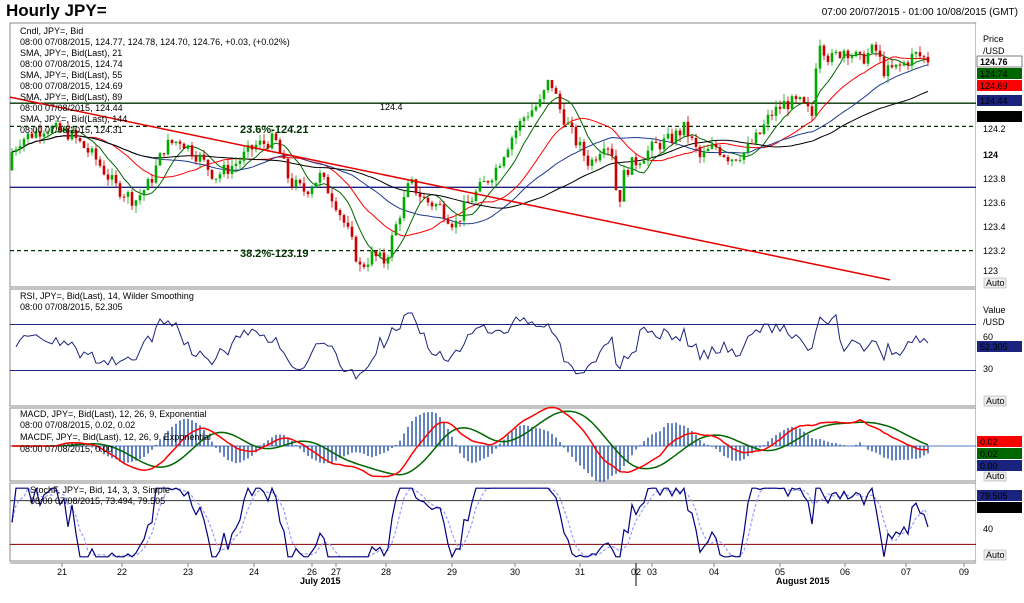 This screenshot has height=603, width=1024. I want to click on level-labels: 124.4 23.6%-124.21 38.2%-123.19, so click(321, 181).